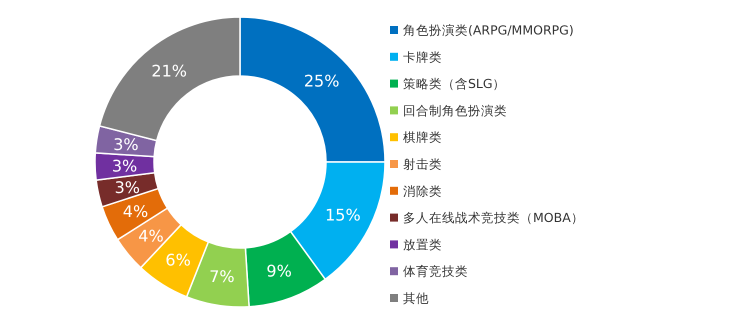 This screenshot has height=328, width=750. Describe the element at coordinates (422, 164) in the screenshot. I see `legend-label: 射击类` at that location.